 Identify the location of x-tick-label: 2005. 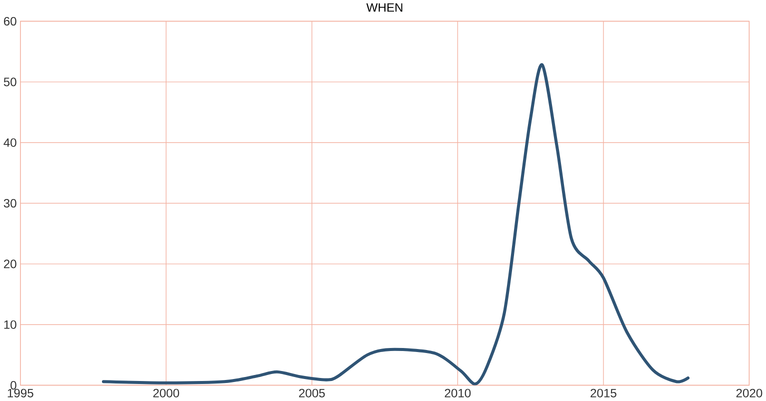
(312, 393).